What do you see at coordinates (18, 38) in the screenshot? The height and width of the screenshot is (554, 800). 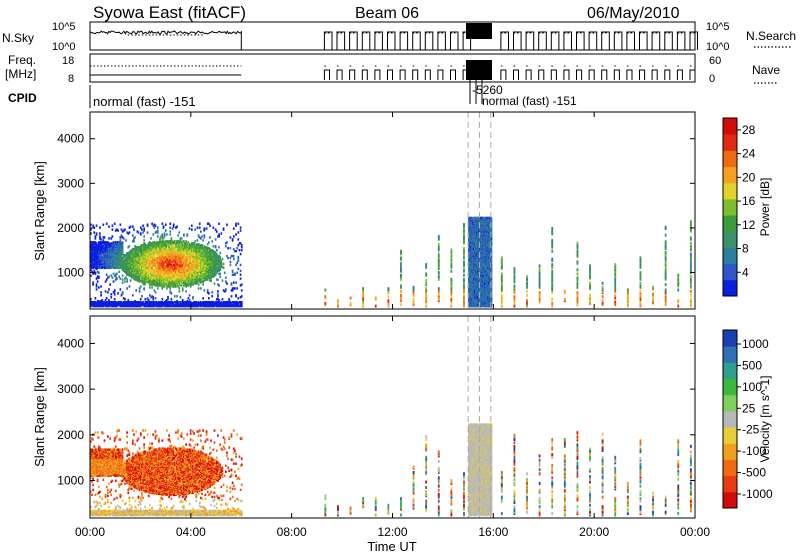 I see `nsky-label: N.Sky` at bounding box center [18, 38].